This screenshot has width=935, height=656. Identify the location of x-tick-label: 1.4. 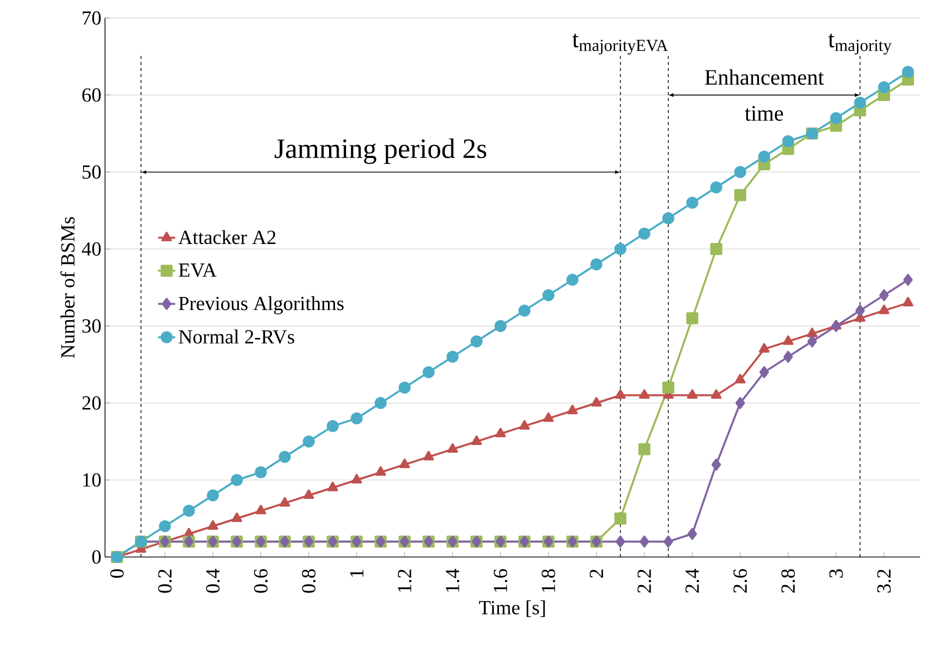
(453, 580).